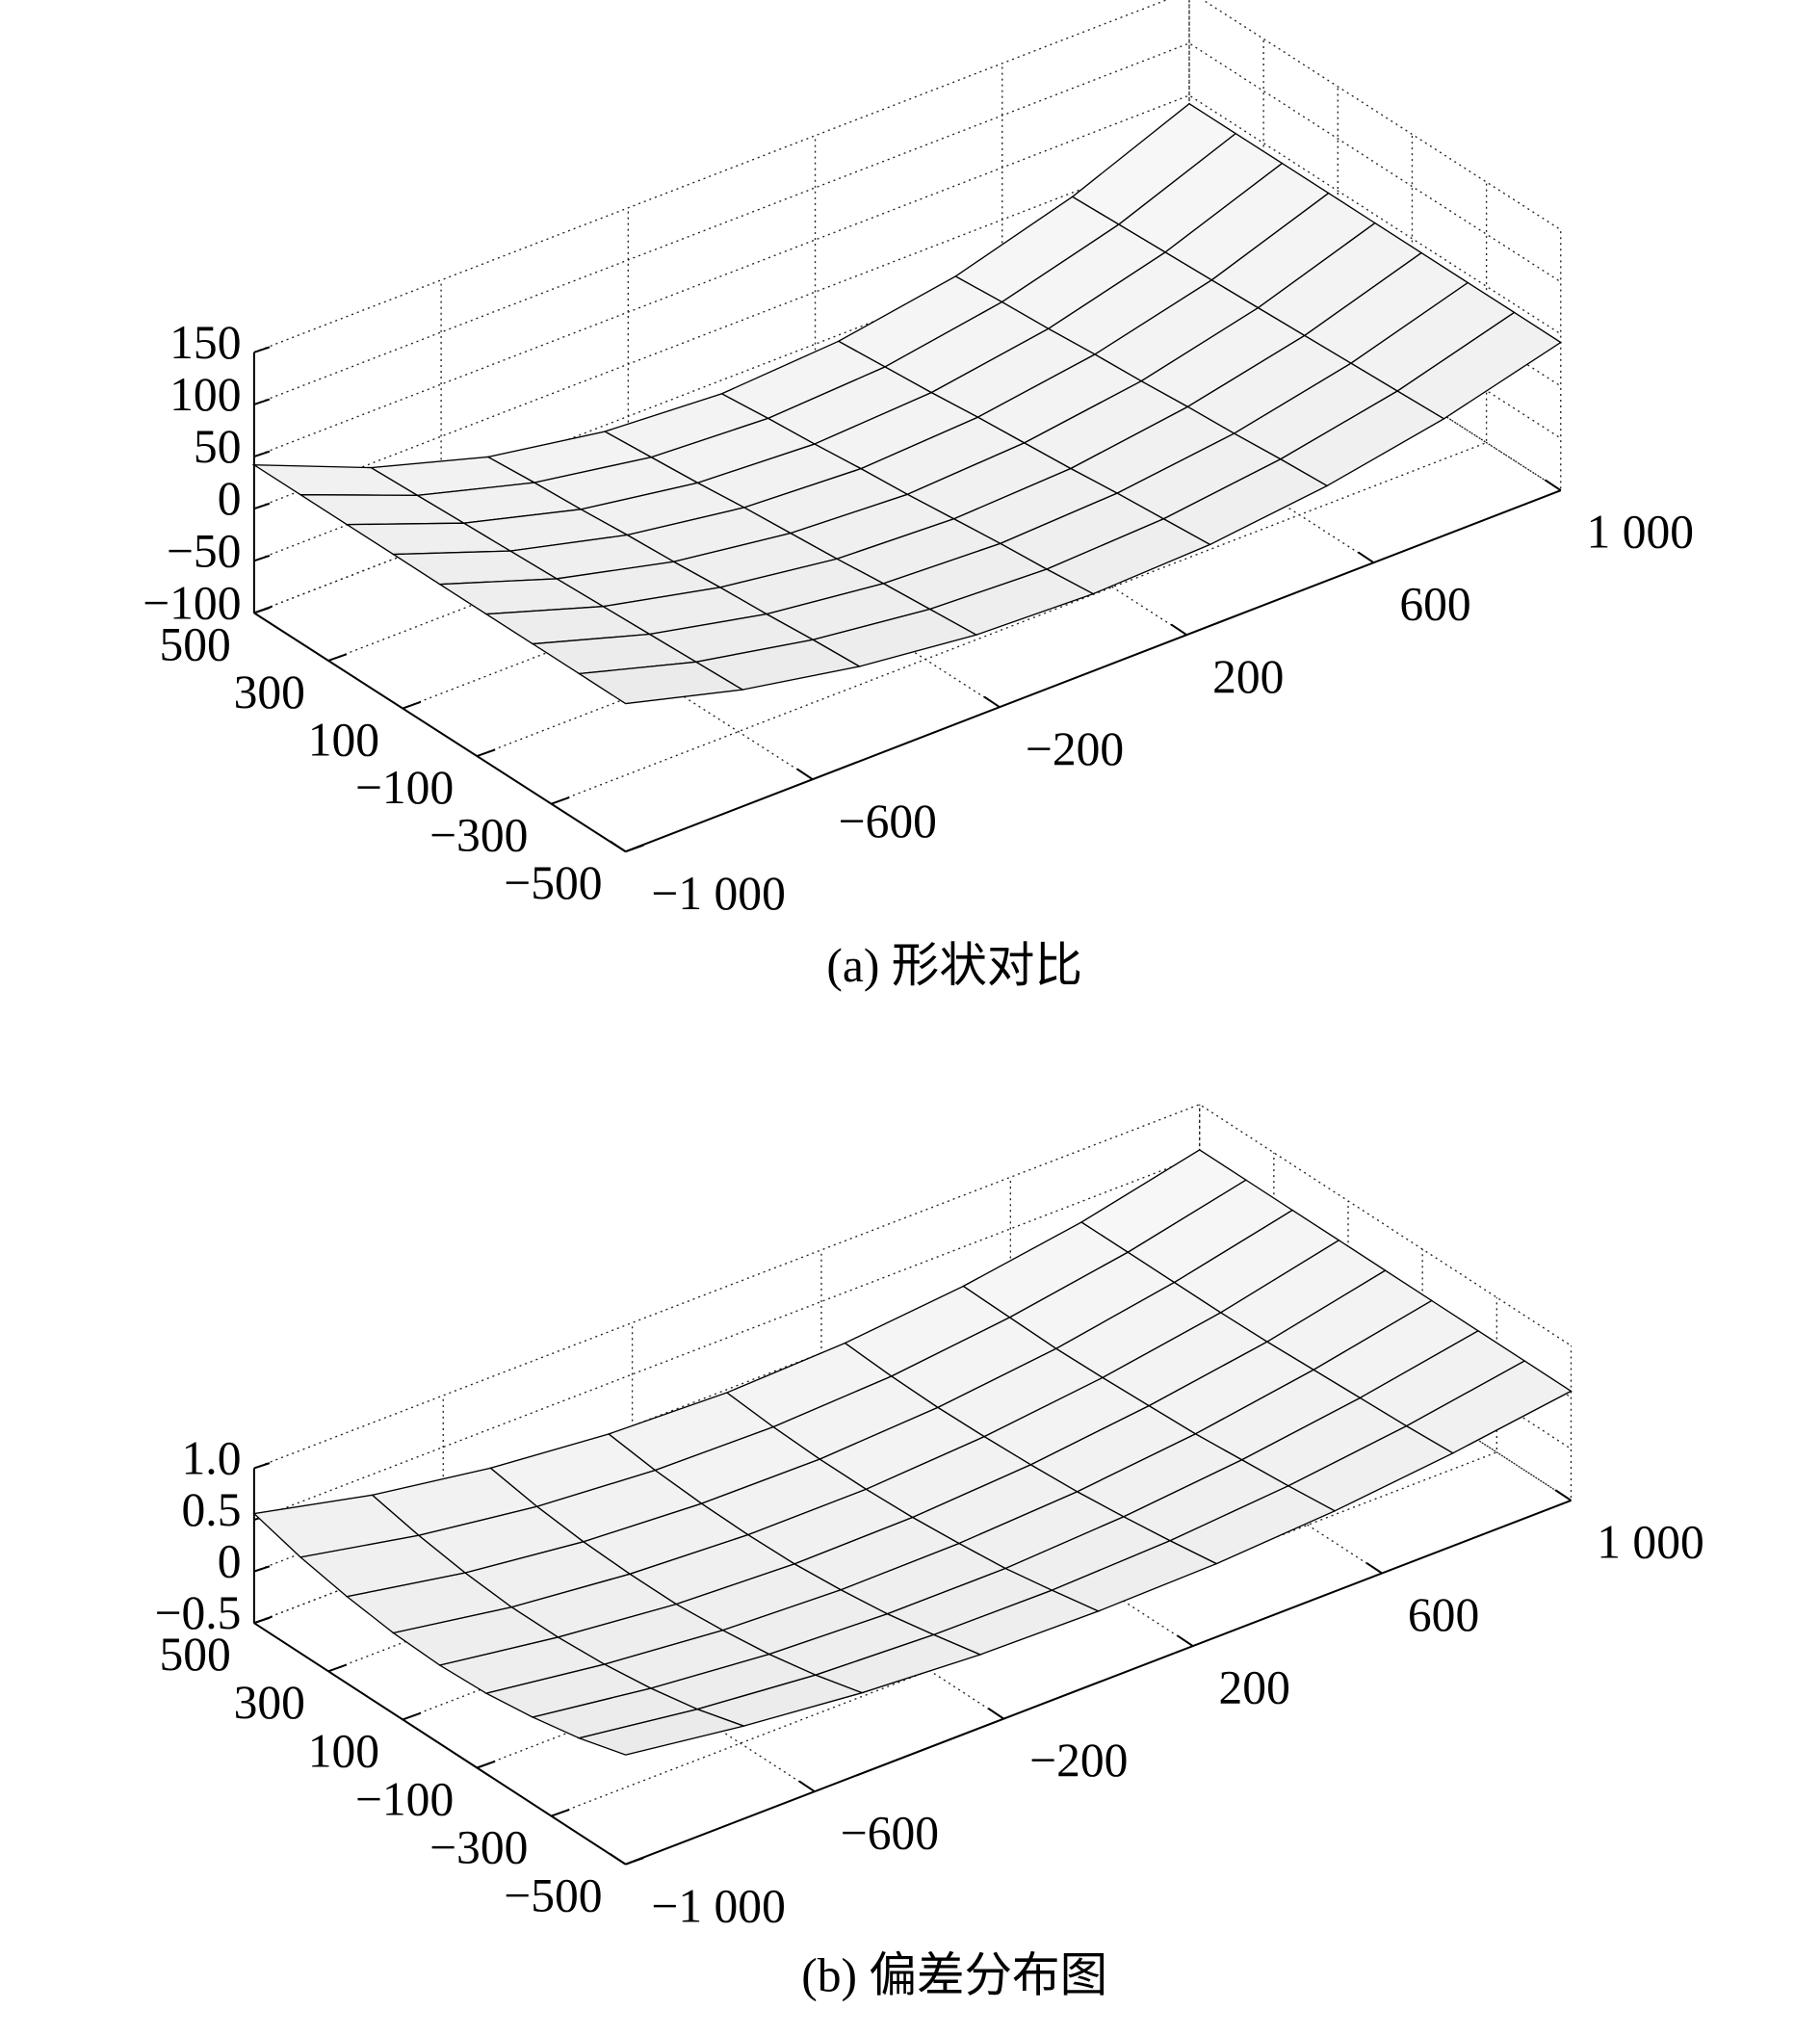 The image size is (1820, 2036). Describe the element at coordinates (205, 395) in the screenshot. I see `z-tick-label: 100` at that location.